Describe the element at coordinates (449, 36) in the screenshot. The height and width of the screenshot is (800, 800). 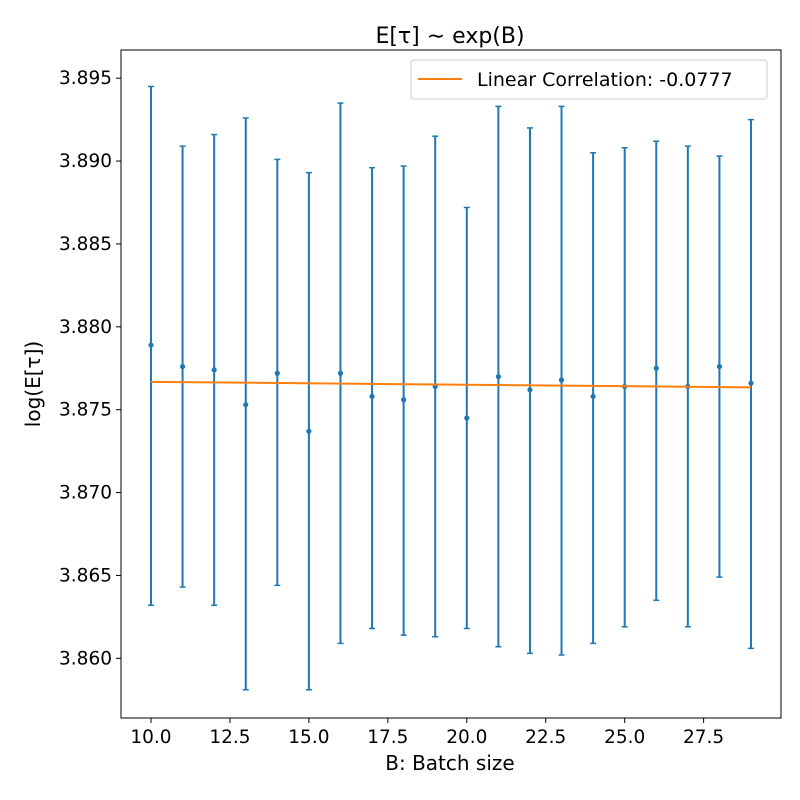
I see `chart-title: E[τ] ∼ exp(B)` at that location.